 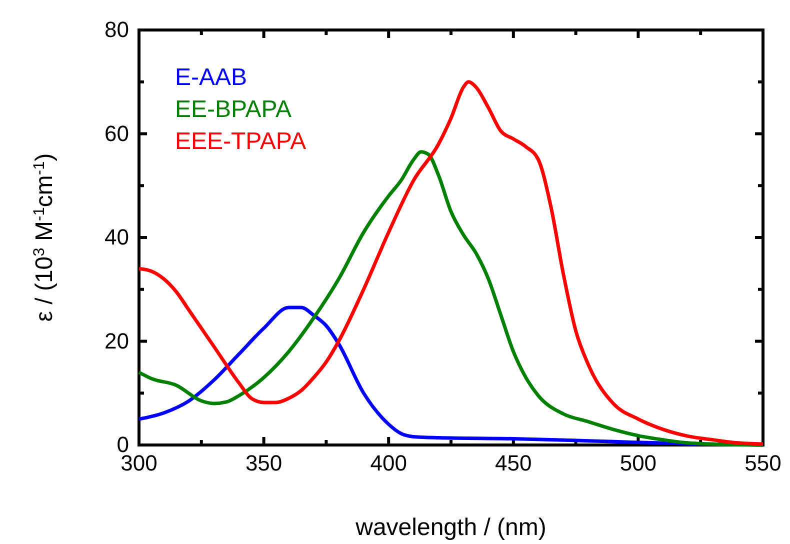 What do you see at coordinates (388, 463) in the screenshot?
I see `x-tick-label: 400` at bounding box center [388, 463].